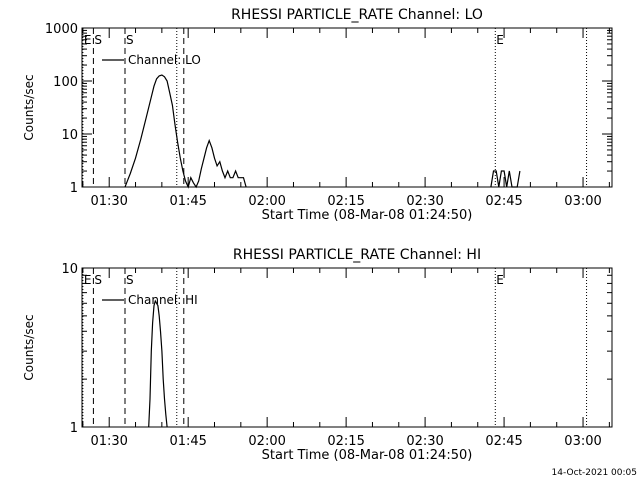 This screenshot has width=640, height=480. Describe the element at coordinates (357, 255) in the screenshot. I see `chart-title: RHESSI PARTICLE_RATE Channel: HI` at that location.